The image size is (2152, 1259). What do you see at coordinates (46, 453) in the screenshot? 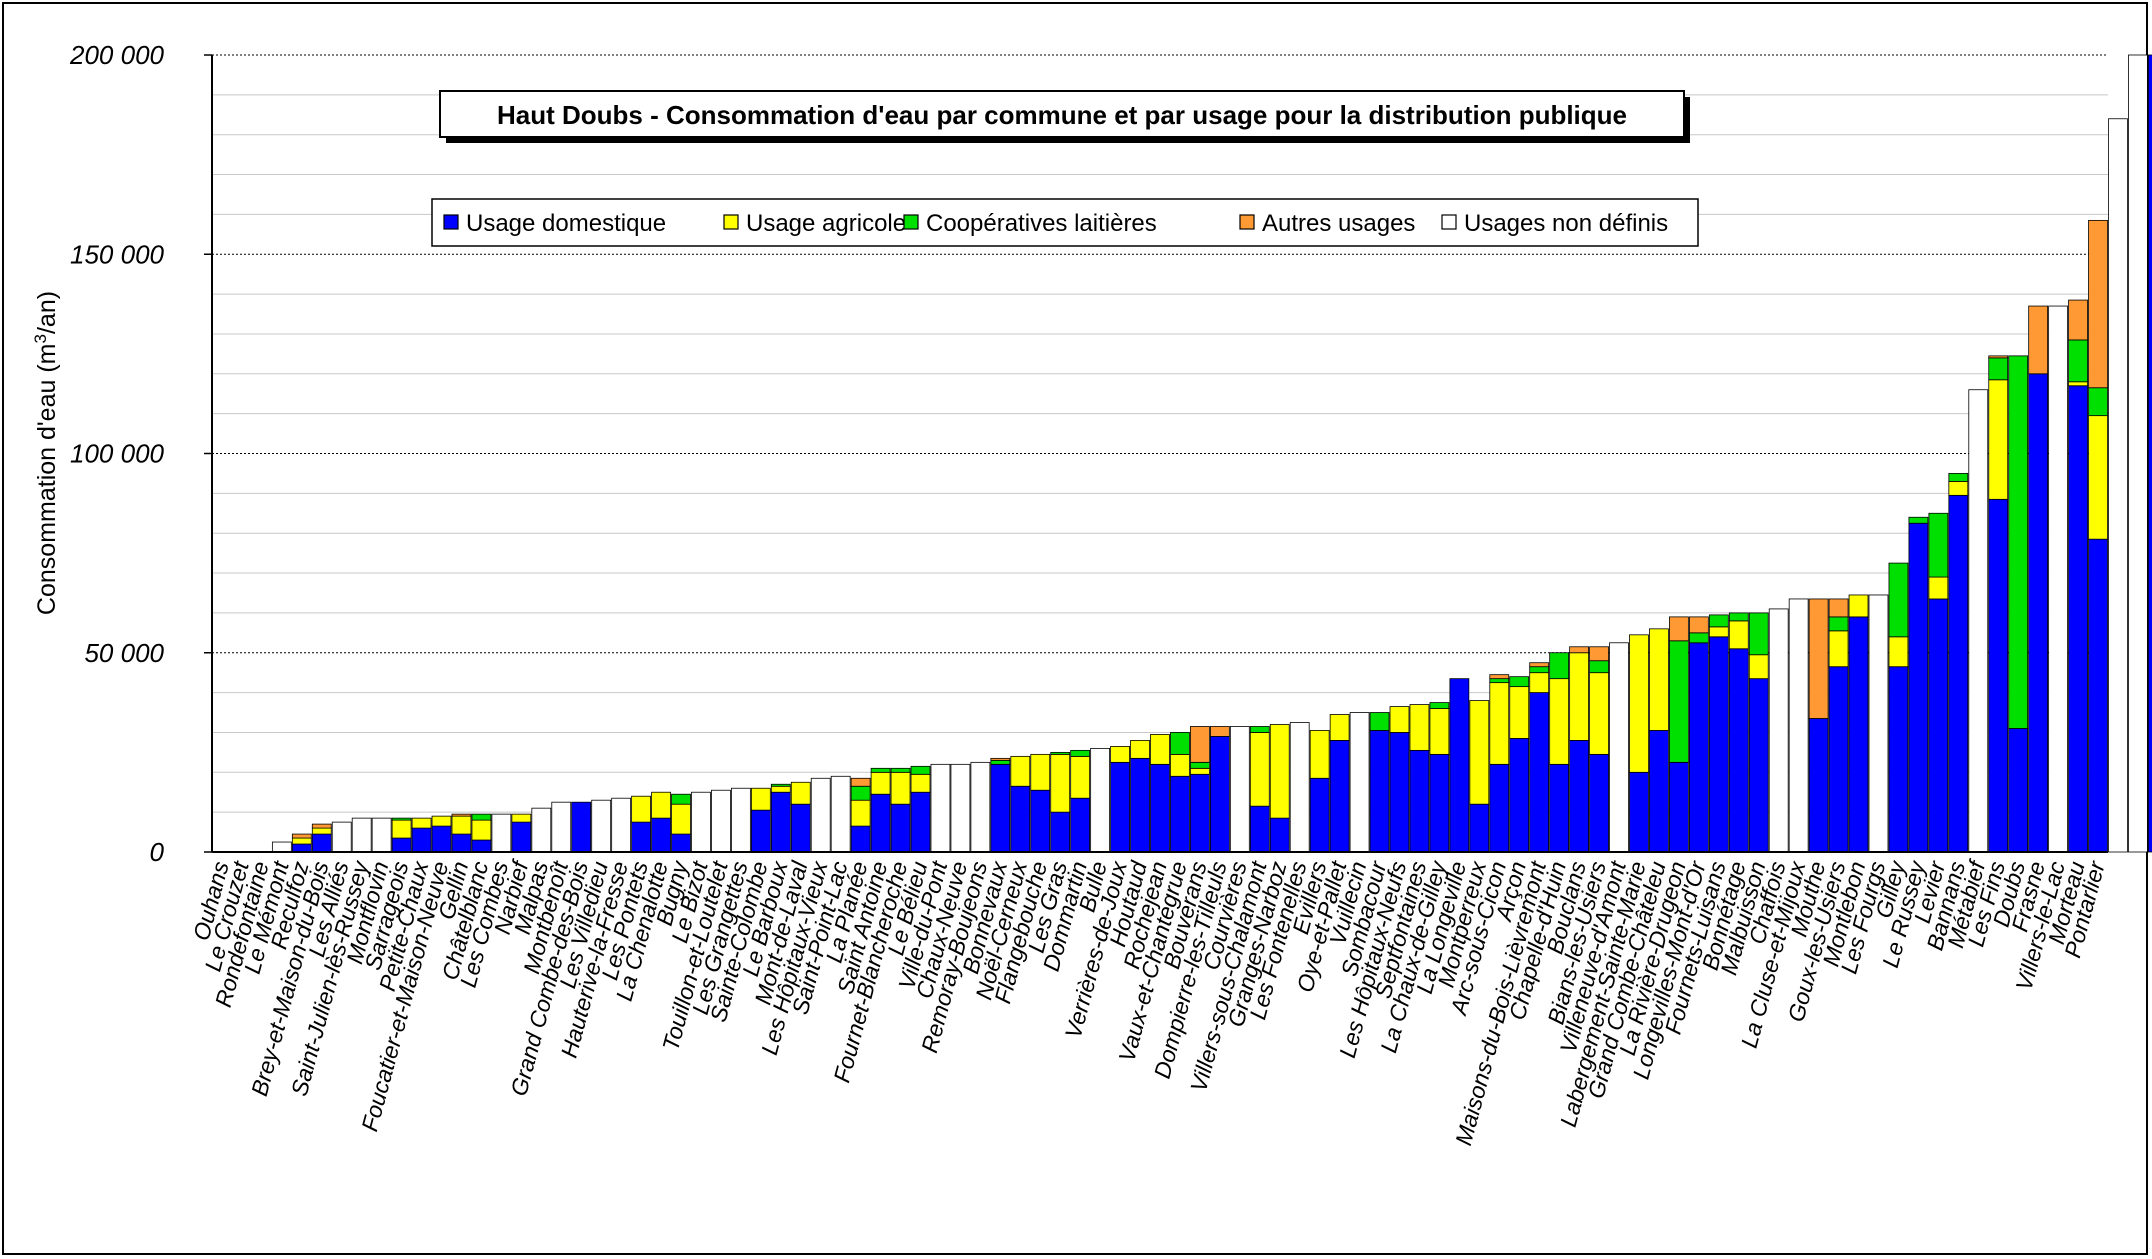
I see `y-axis-label: Consommation d'eau (m3/an)` at bounding box center [46, 453].